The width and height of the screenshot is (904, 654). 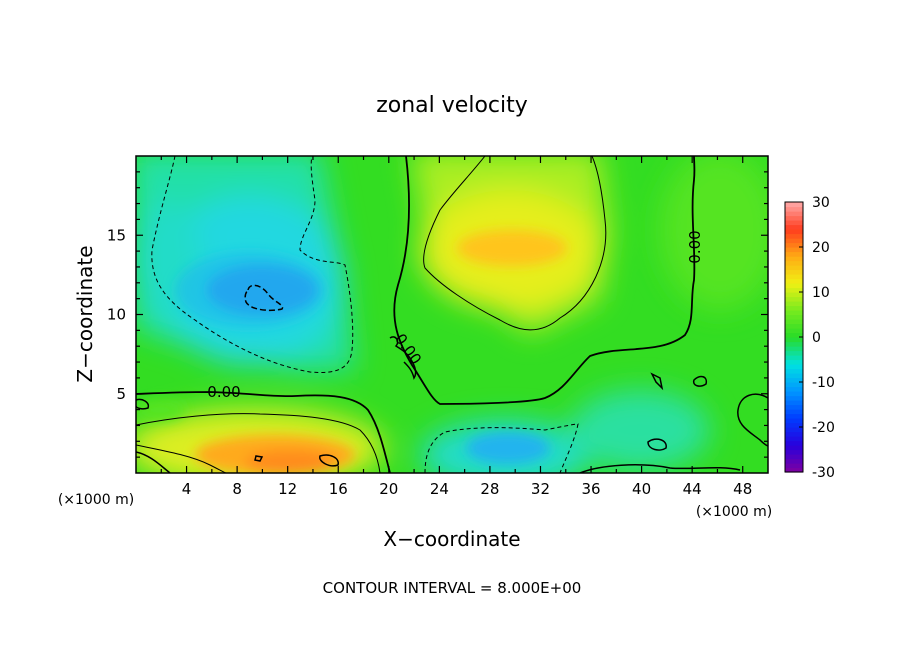 I want to click on y-tick-label-10: 10, so click(x=116, y=315).